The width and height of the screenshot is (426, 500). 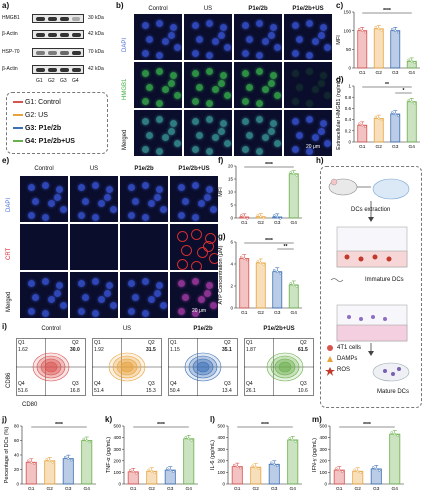 I want to click on quadrant-label: Q2, so click(x=151, y=343).